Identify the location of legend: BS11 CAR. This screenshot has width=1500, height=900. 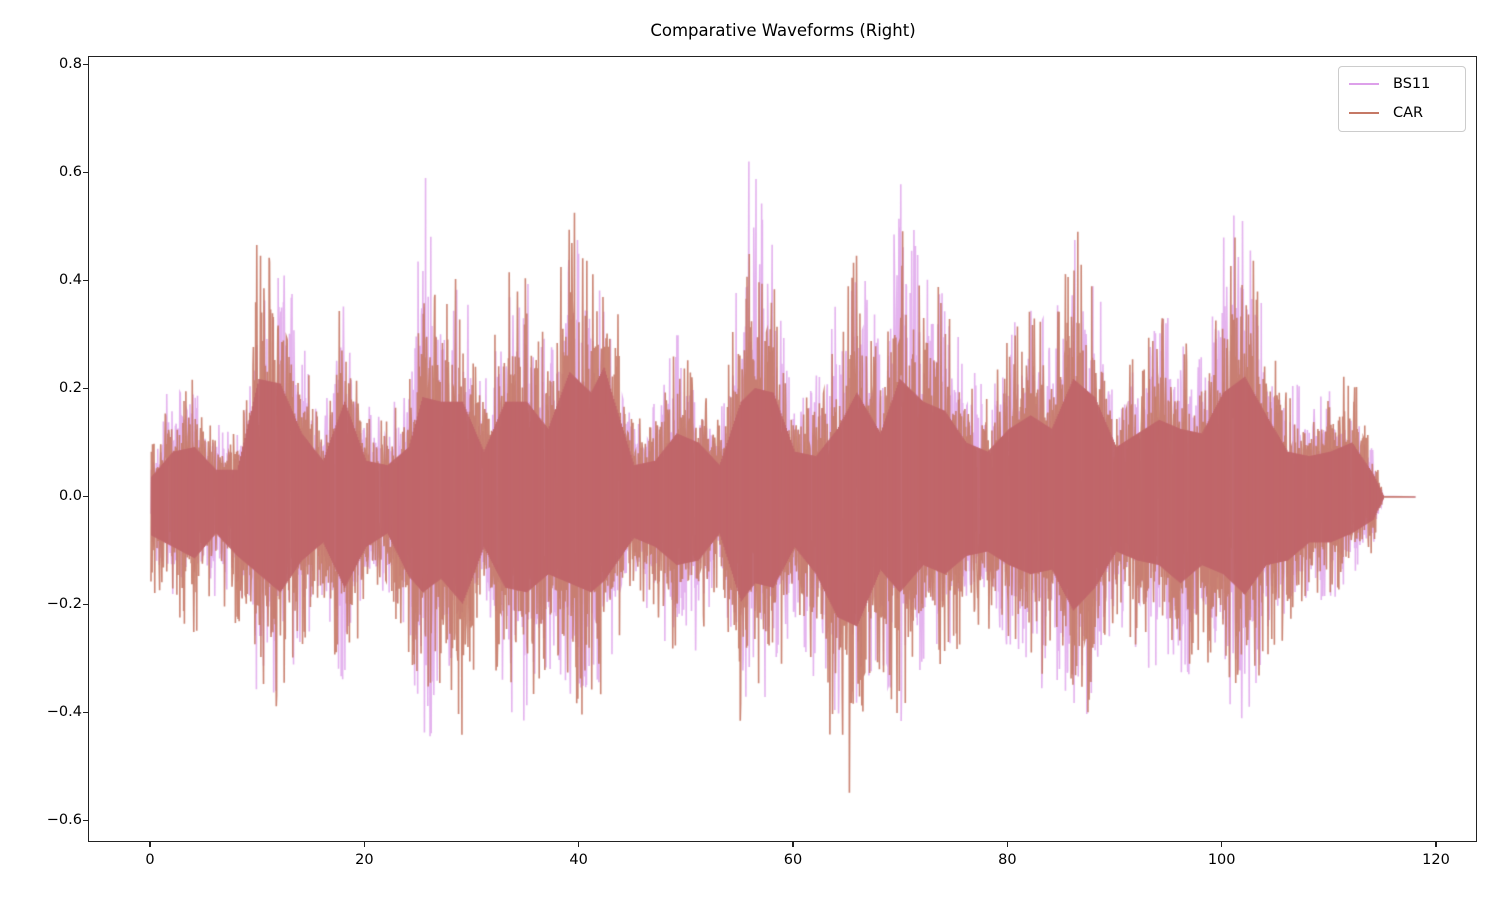
(1402, 99).